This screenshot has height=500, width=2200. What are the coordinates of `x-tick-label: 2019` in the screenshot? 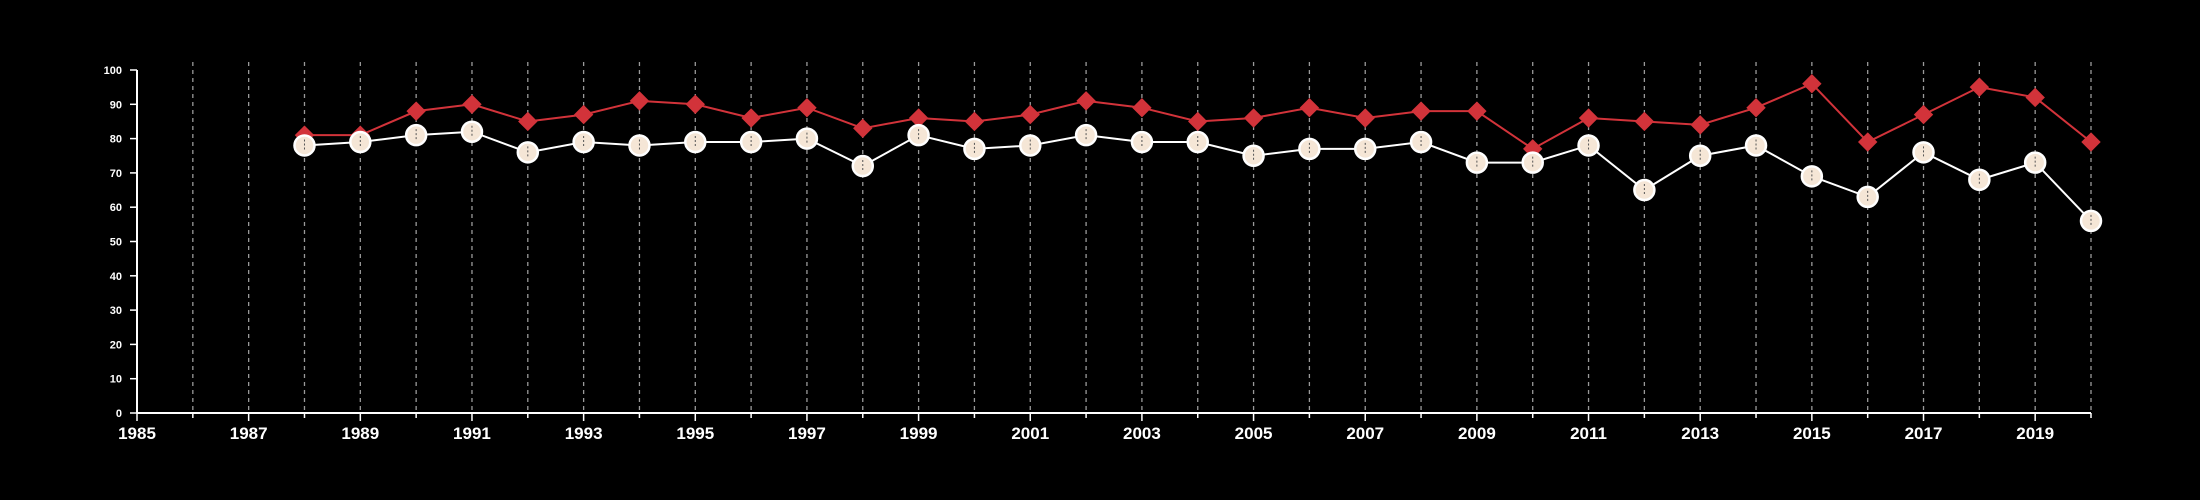 It's located at (2035, 433).